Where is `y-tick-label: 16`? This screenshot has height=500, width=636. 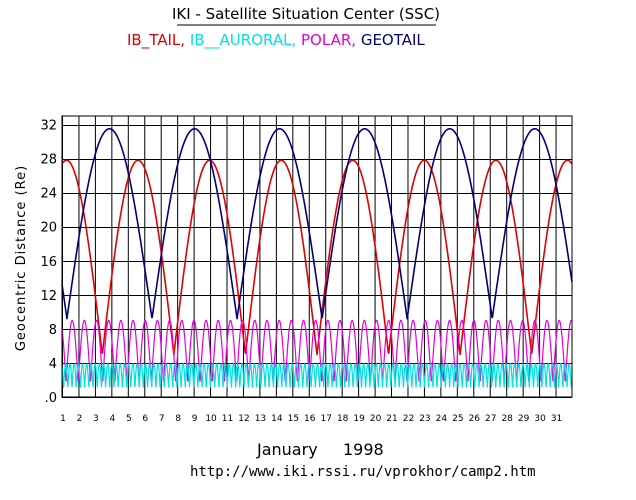 y-tick-label: 16 is located at coordinates (48, 262).